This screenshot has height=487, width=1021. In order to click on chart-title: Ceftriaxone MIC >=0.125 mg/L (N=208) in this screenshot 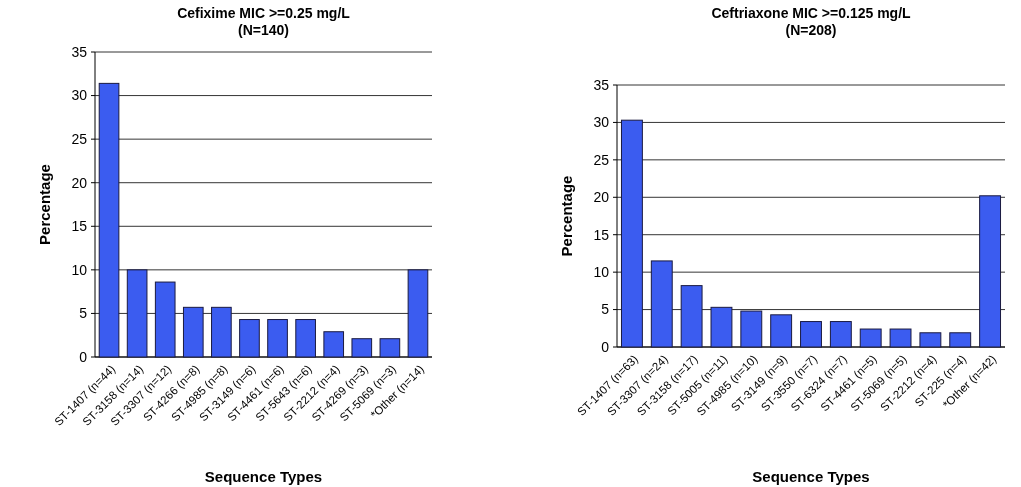, I will do `click(811, 21)`.